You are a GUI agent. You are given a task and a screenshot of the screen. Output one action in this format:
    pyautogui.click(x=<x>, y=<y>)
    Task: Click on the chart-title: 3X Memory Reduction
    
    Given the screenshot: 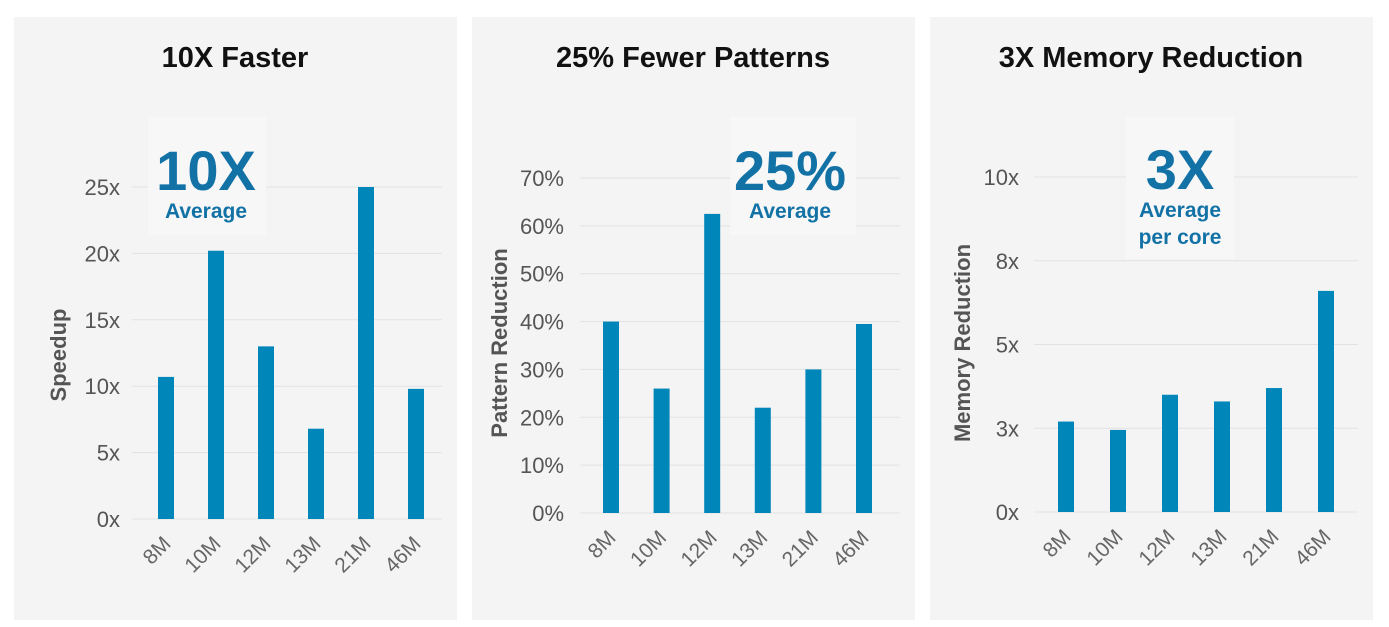 What is the action you would take?
    pyautogui.click(x=1151, y=58)
    